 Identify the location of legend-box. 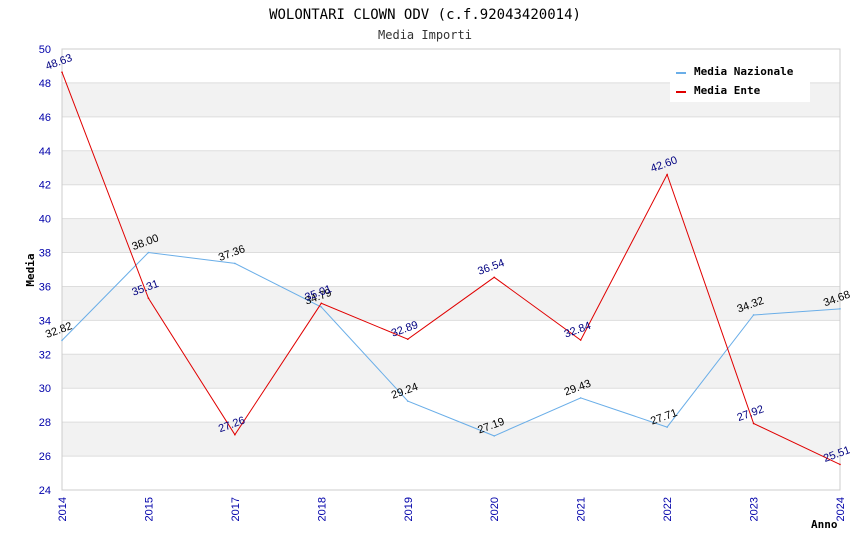
(740, 81).